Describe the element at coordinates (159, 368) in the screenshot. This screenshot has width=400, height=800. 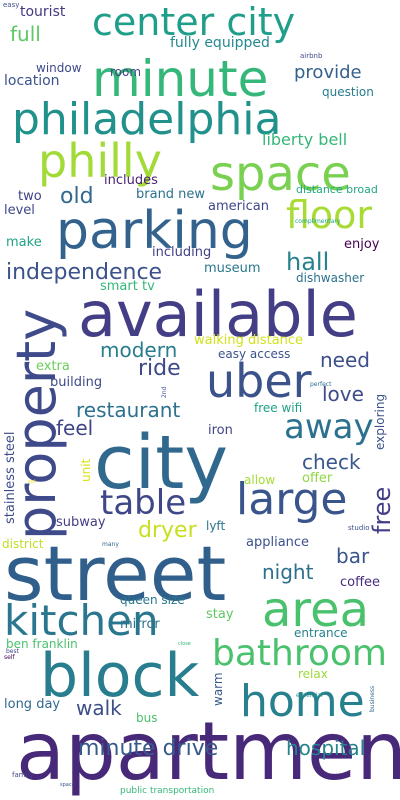
I see `word-ride: ride` at that location.